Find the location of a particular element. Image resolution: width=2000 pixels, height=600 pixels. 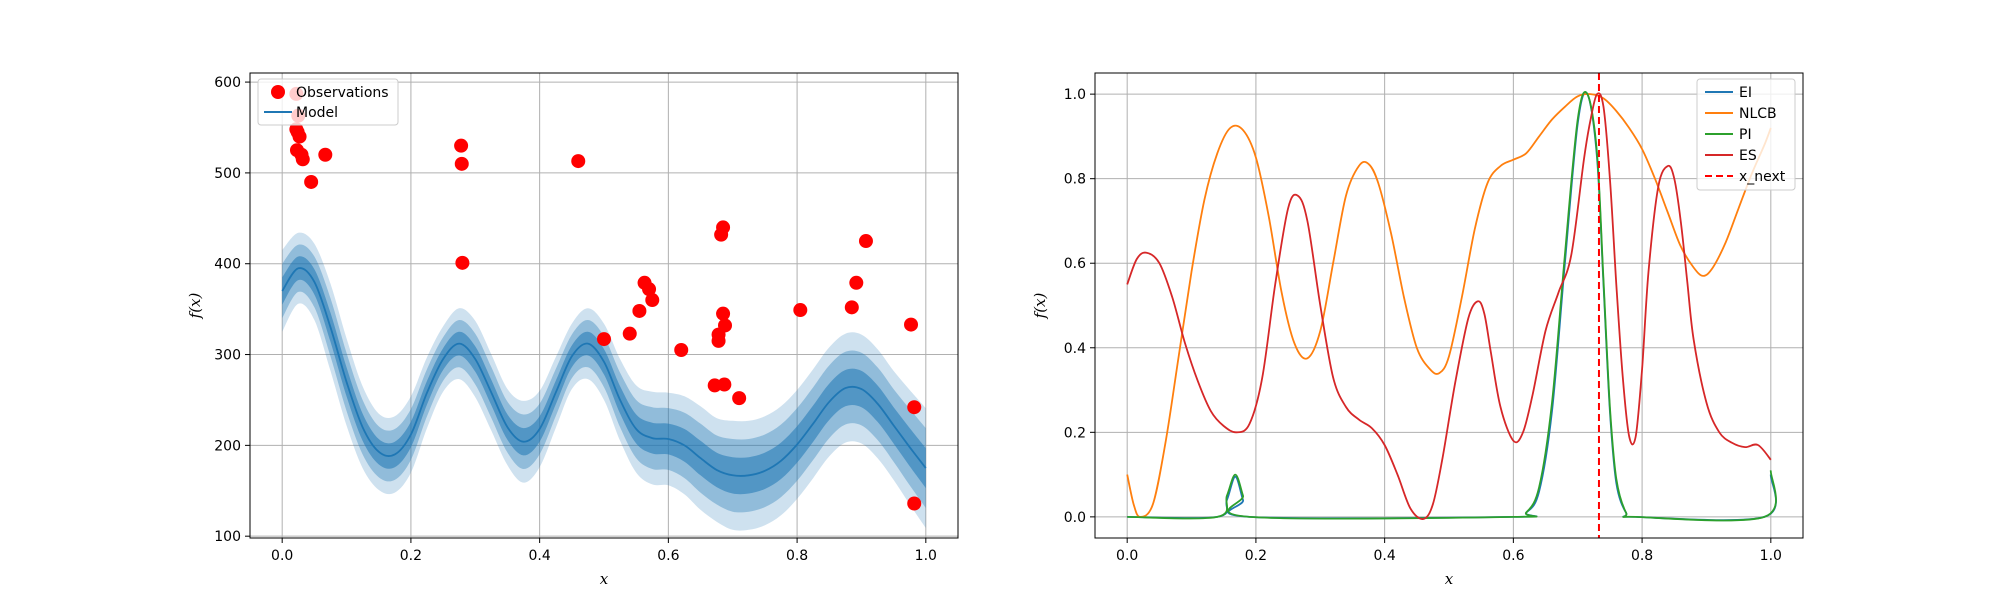

left-x-ticks: 0.0 0.2 0.4 0.6 0.8 1.0 is located at coordinates (604, 551).